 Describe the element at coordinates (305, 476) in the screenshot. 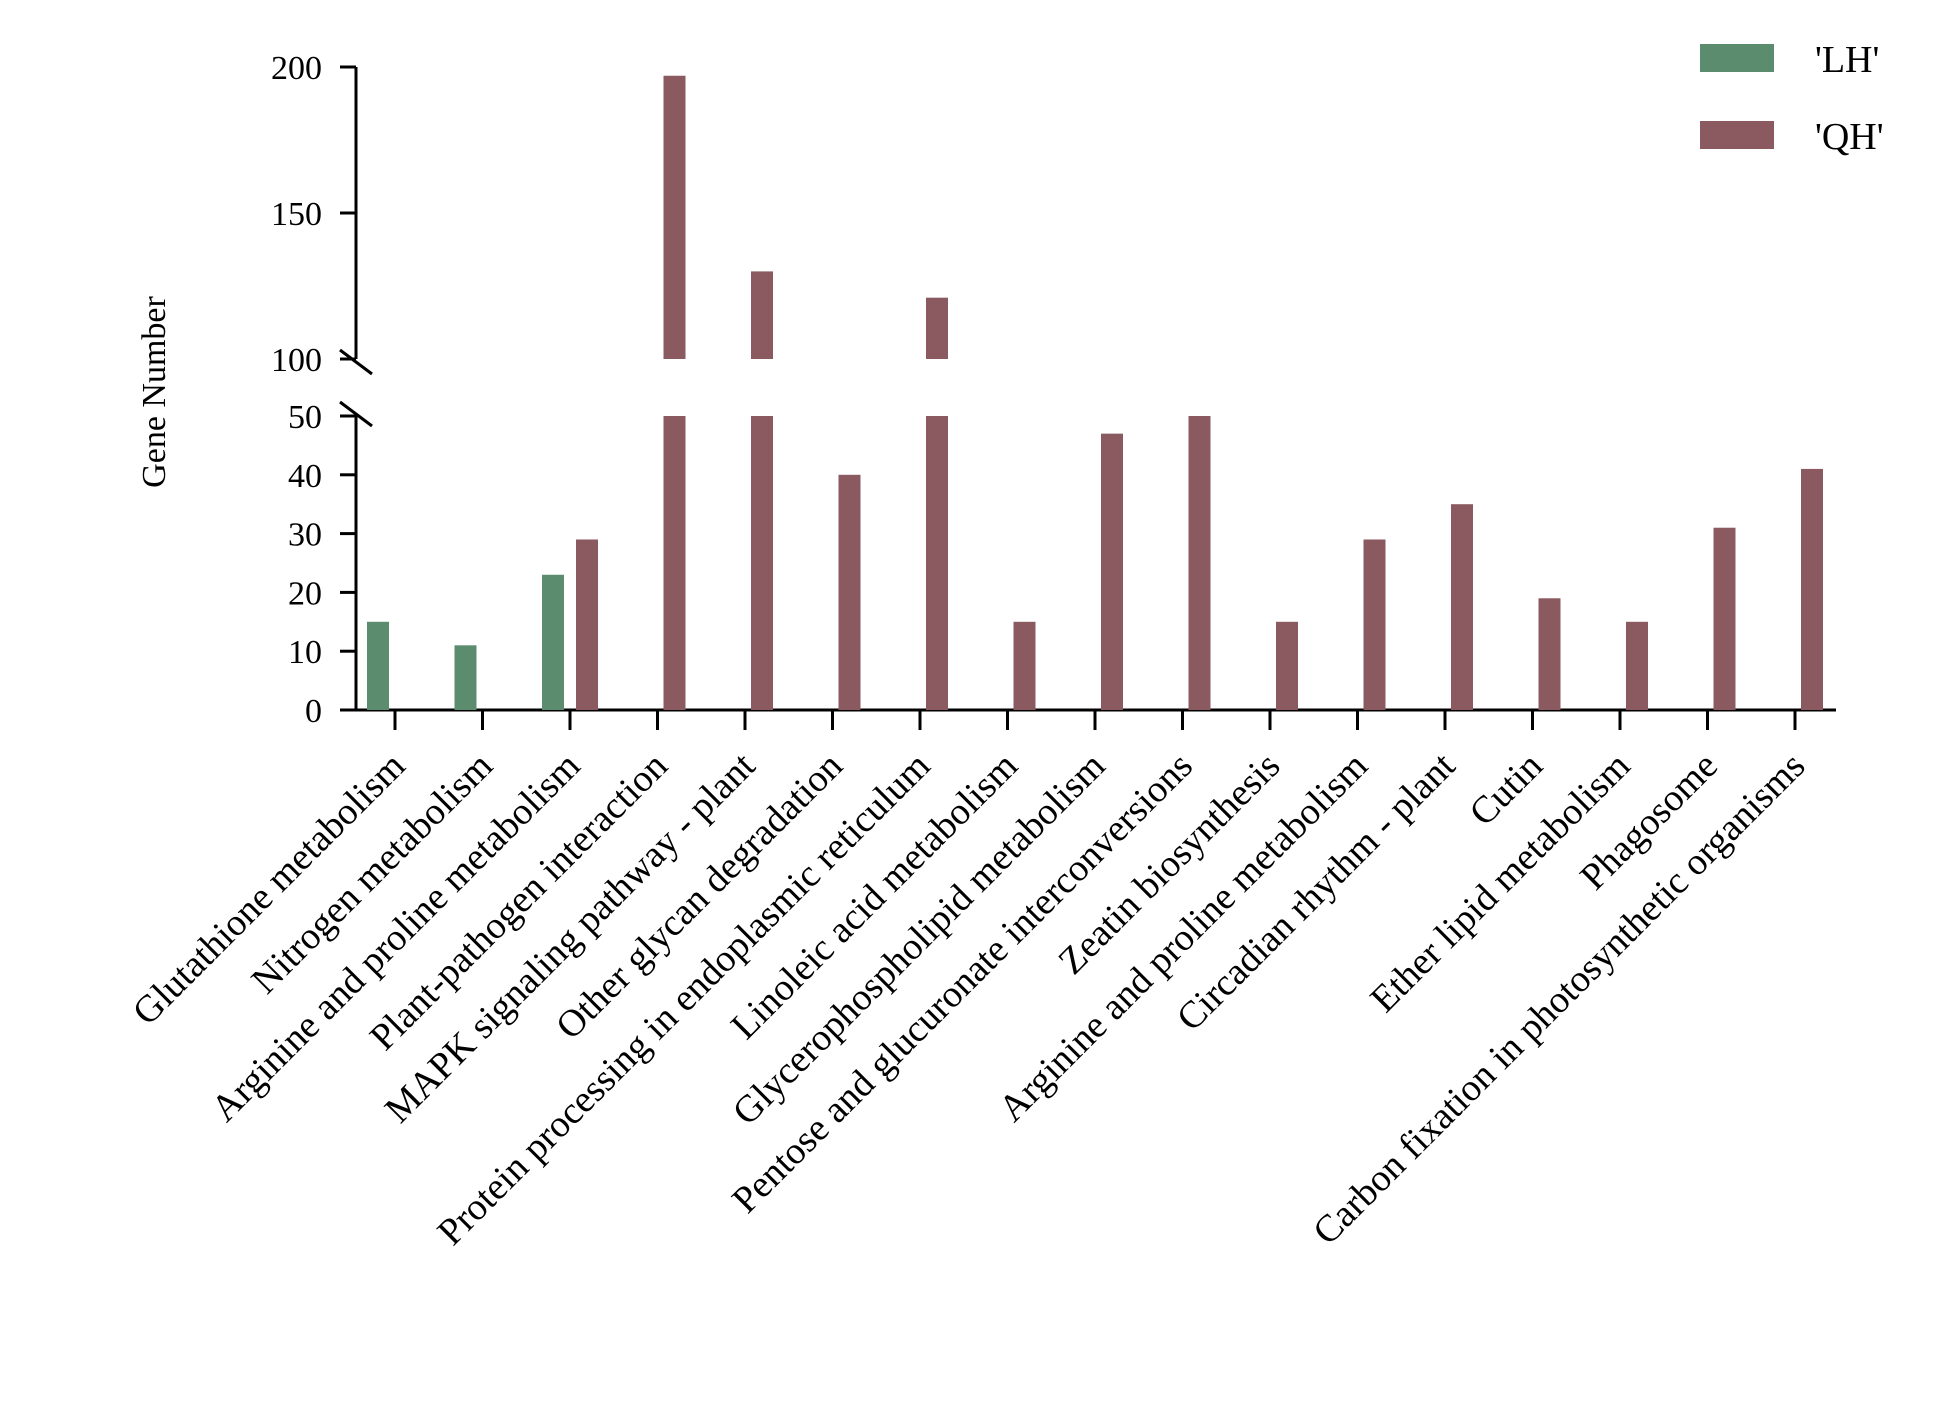

I see `y-tick-label-40: 40` at that location.